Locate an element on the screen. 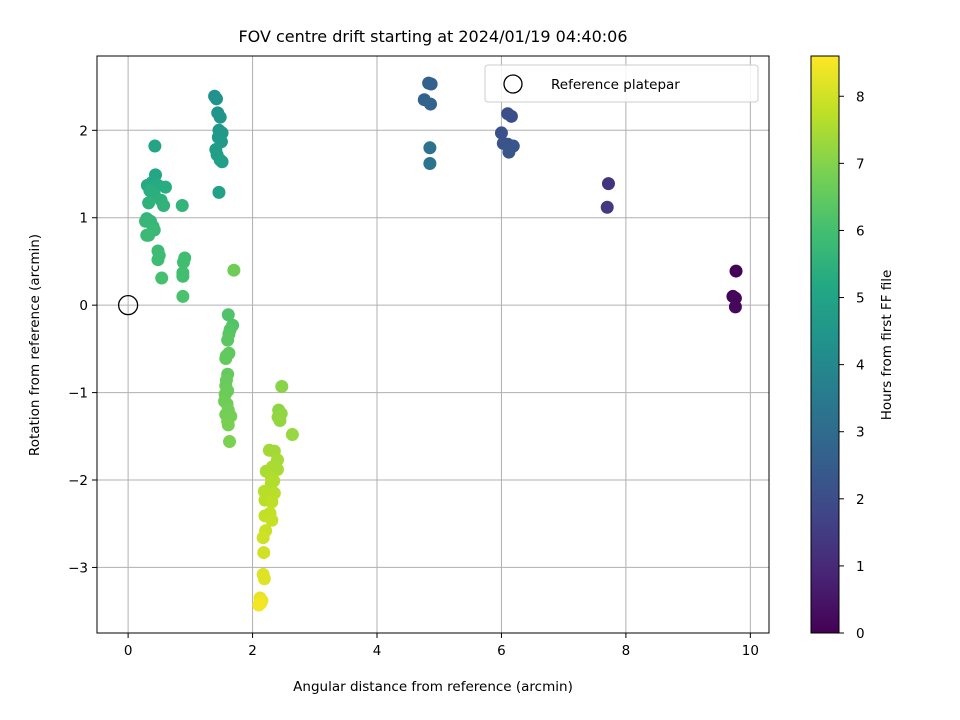 This screenshot has width=960, height=720. colorbar-tick-label: 0 is located at coordinates (860, 634).